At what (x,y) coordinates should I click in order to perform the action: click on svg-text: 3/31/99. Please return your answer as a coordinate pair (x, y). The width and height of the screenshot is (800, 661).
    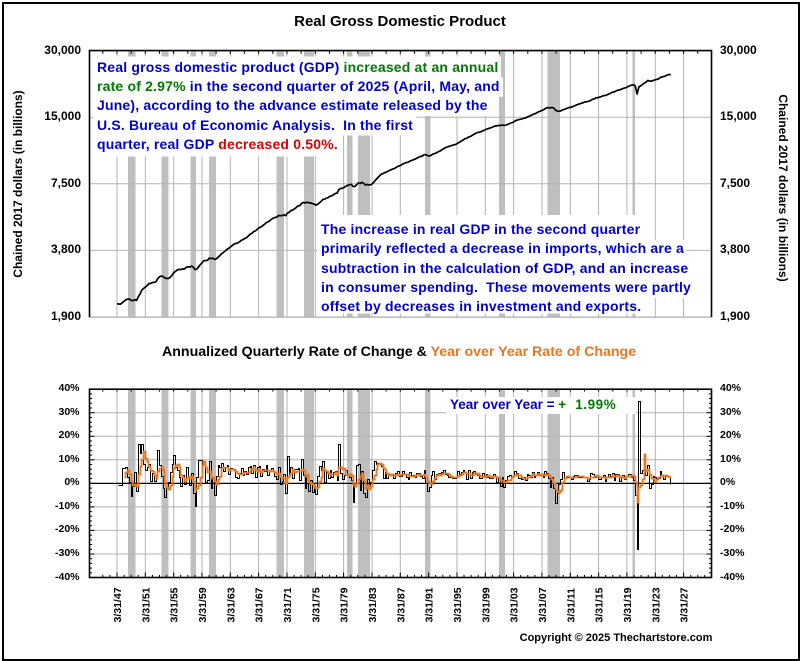
    Looking at the image, I should click on (486, 604).